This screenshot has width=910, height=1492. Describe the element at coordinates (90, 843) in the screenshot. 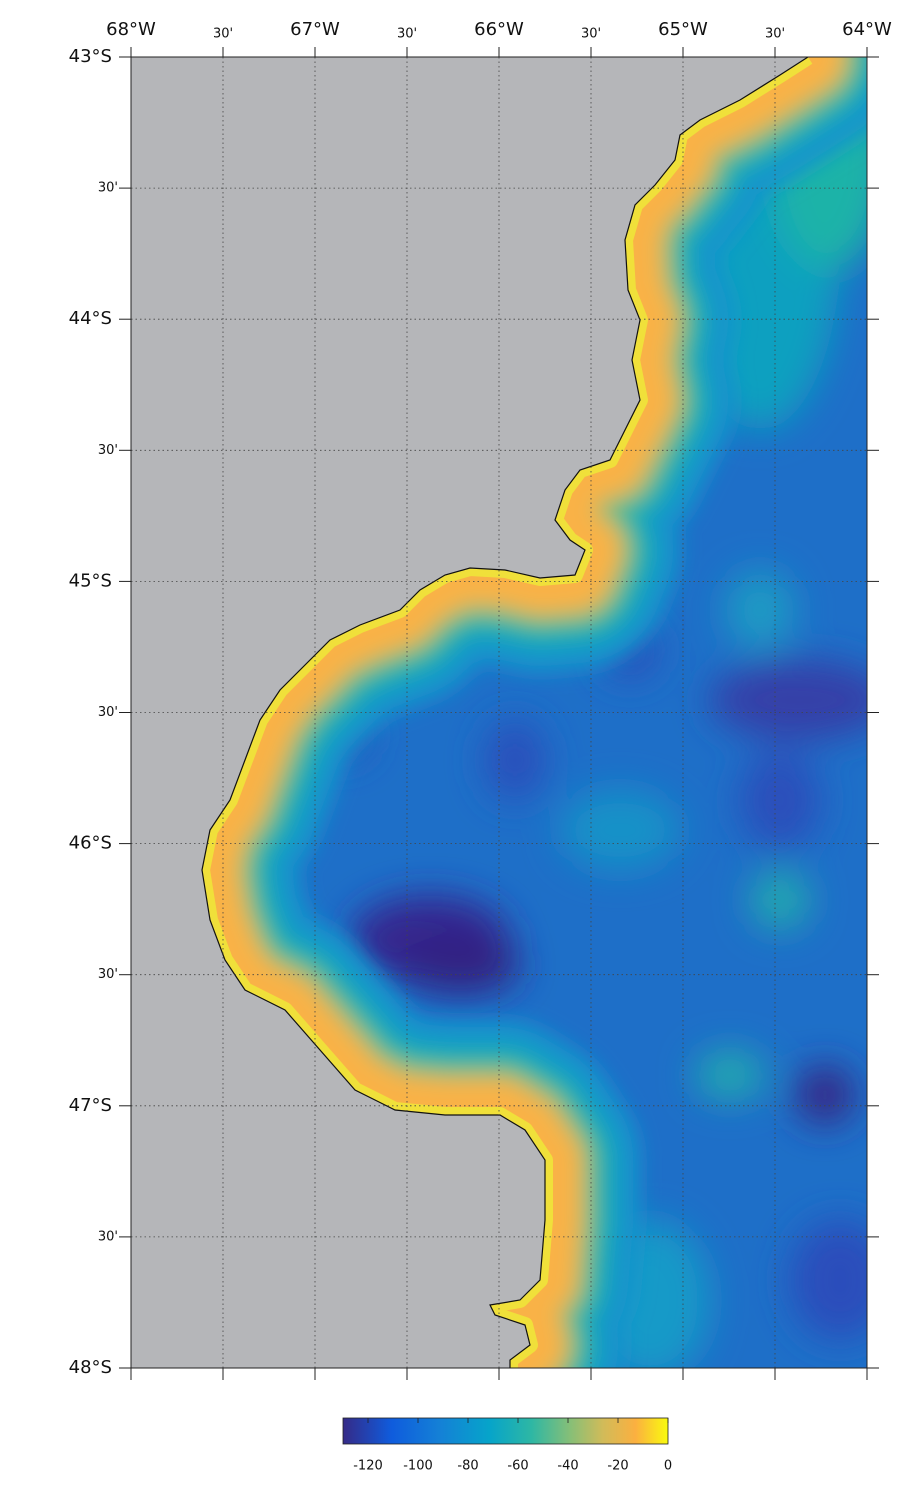

I see `y-tick-label: 46°S` at that location.